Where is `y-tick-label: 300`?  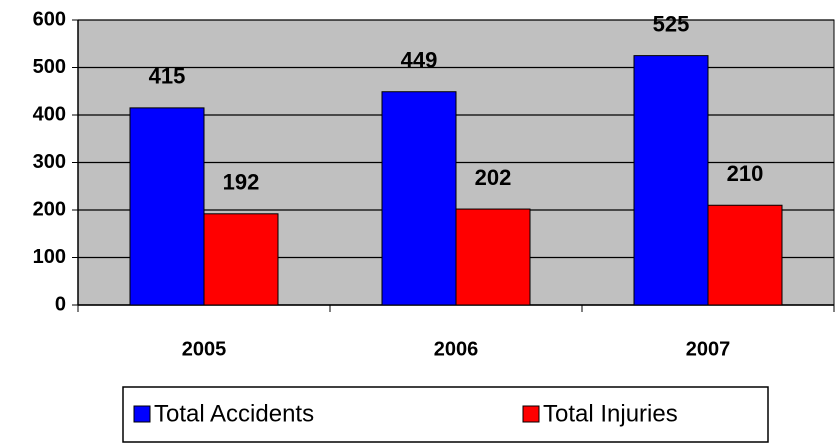
y-tick-label: 300 is located at coordinates (49, 162).